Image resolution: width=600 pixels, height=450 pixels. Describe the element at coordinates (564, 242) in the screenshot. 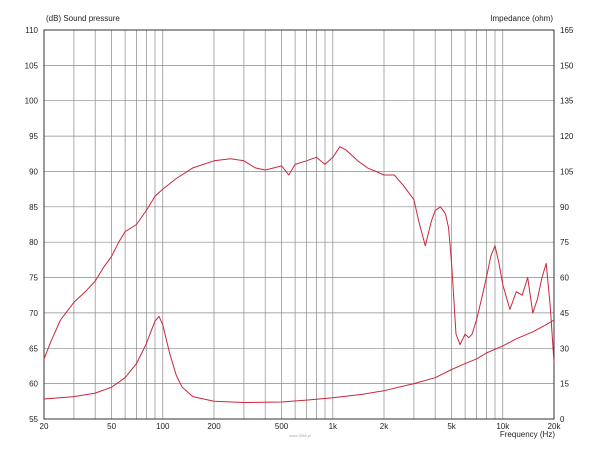

I see `right-tick-label: 75` at that location.